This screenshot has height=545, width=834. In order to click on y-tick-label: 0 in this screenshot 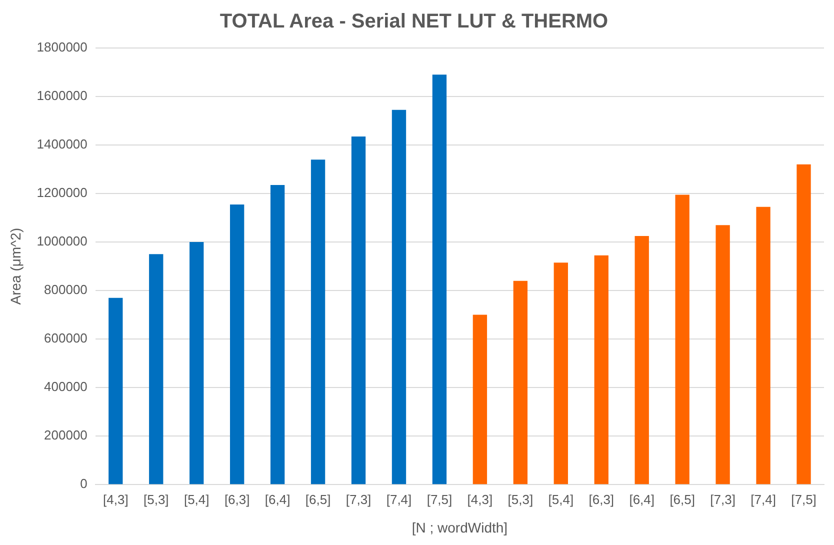, I will do `click(84, 484)`.